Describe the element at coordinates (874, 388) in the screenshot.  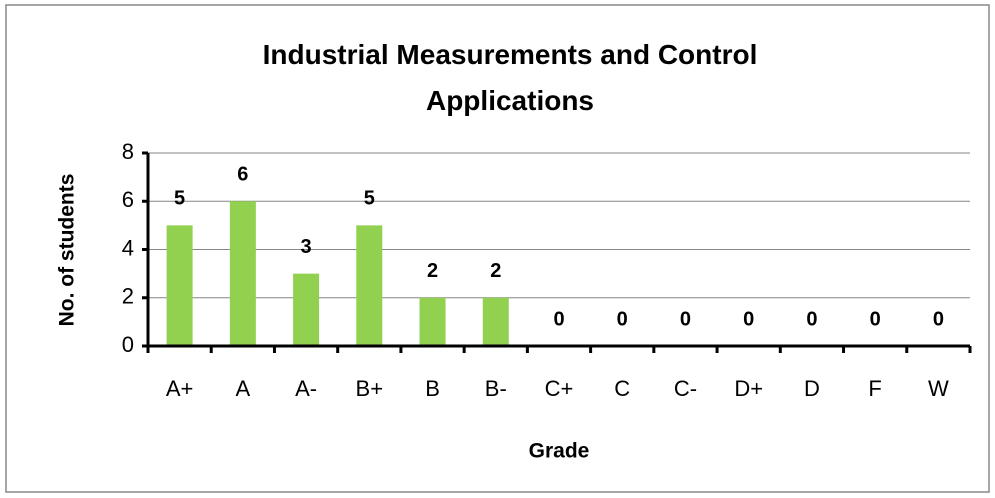
I see `x-tick-label: F` at that location.